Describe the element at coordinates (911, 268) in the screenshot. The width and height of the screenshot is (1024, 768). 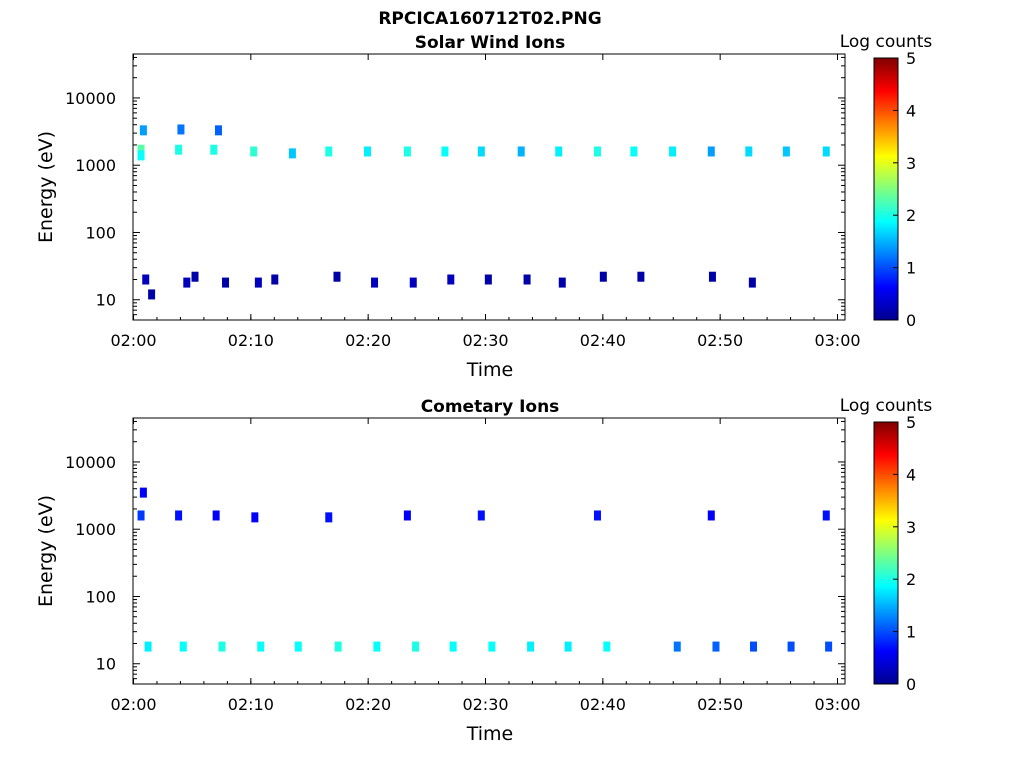
I see `colorbar-tick-label: 1` at that location.